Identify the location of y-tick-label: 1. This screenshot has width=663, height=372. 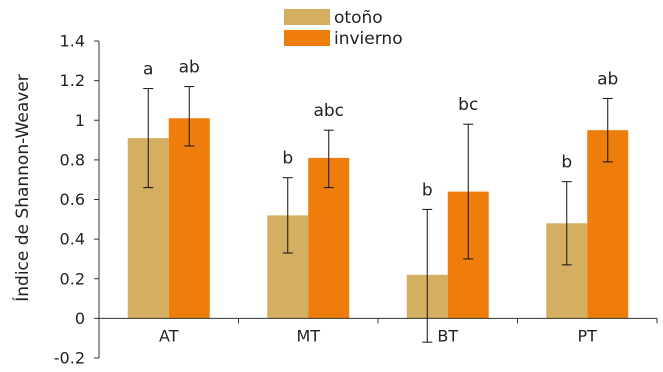
(80, 120).